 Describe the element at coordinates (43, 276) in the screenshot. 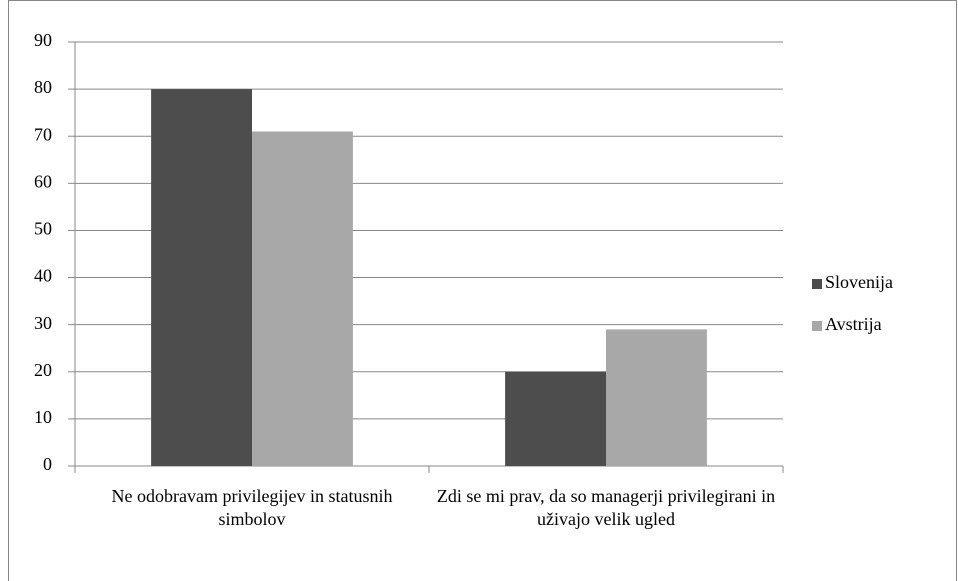

I see `y-tick-label: 40` at that location.